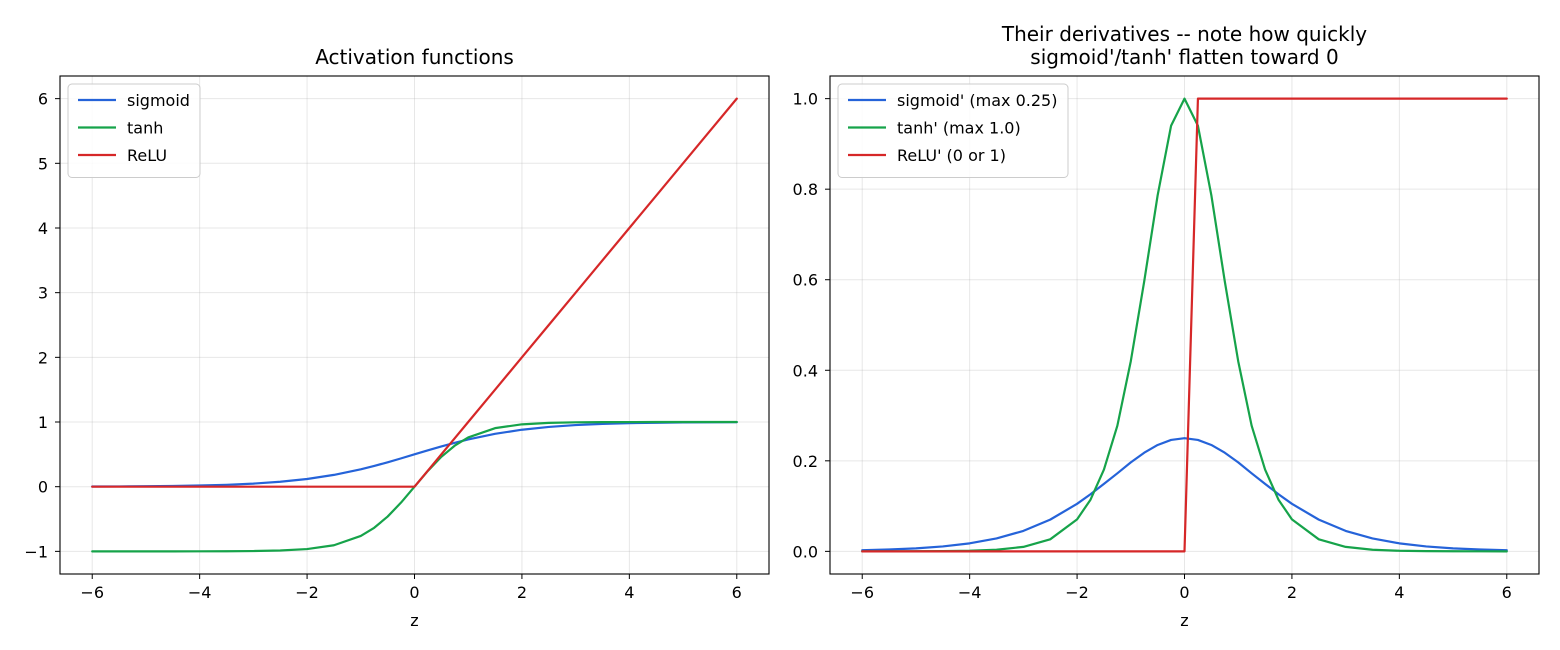 The image size is (1560, 650). Describe the element at coordinates (92, 592) in the screenshot. I see `left-x-tick-label-0: −6` at that location.